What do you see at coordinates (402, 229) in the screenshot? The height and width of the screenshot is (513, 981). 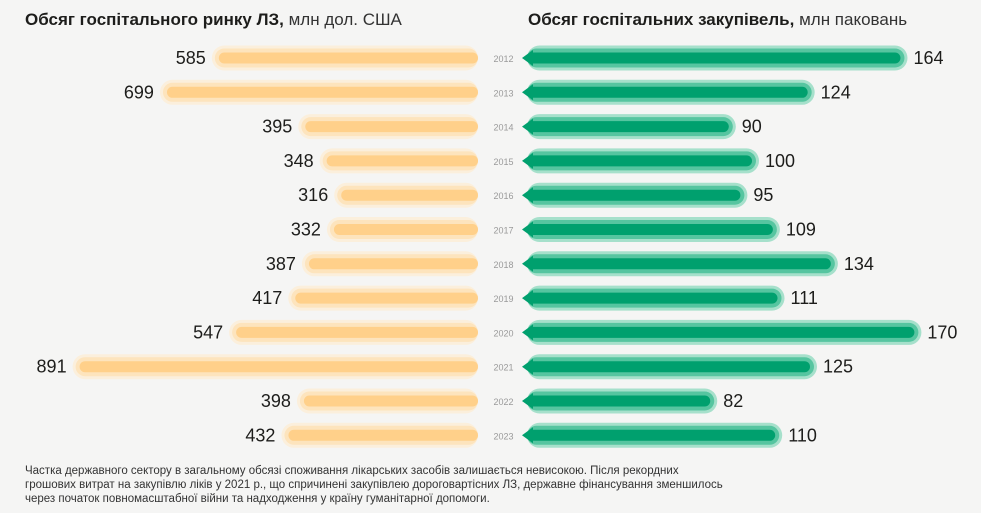 I see `left-bar-2017` at bounding box center [402, 229].